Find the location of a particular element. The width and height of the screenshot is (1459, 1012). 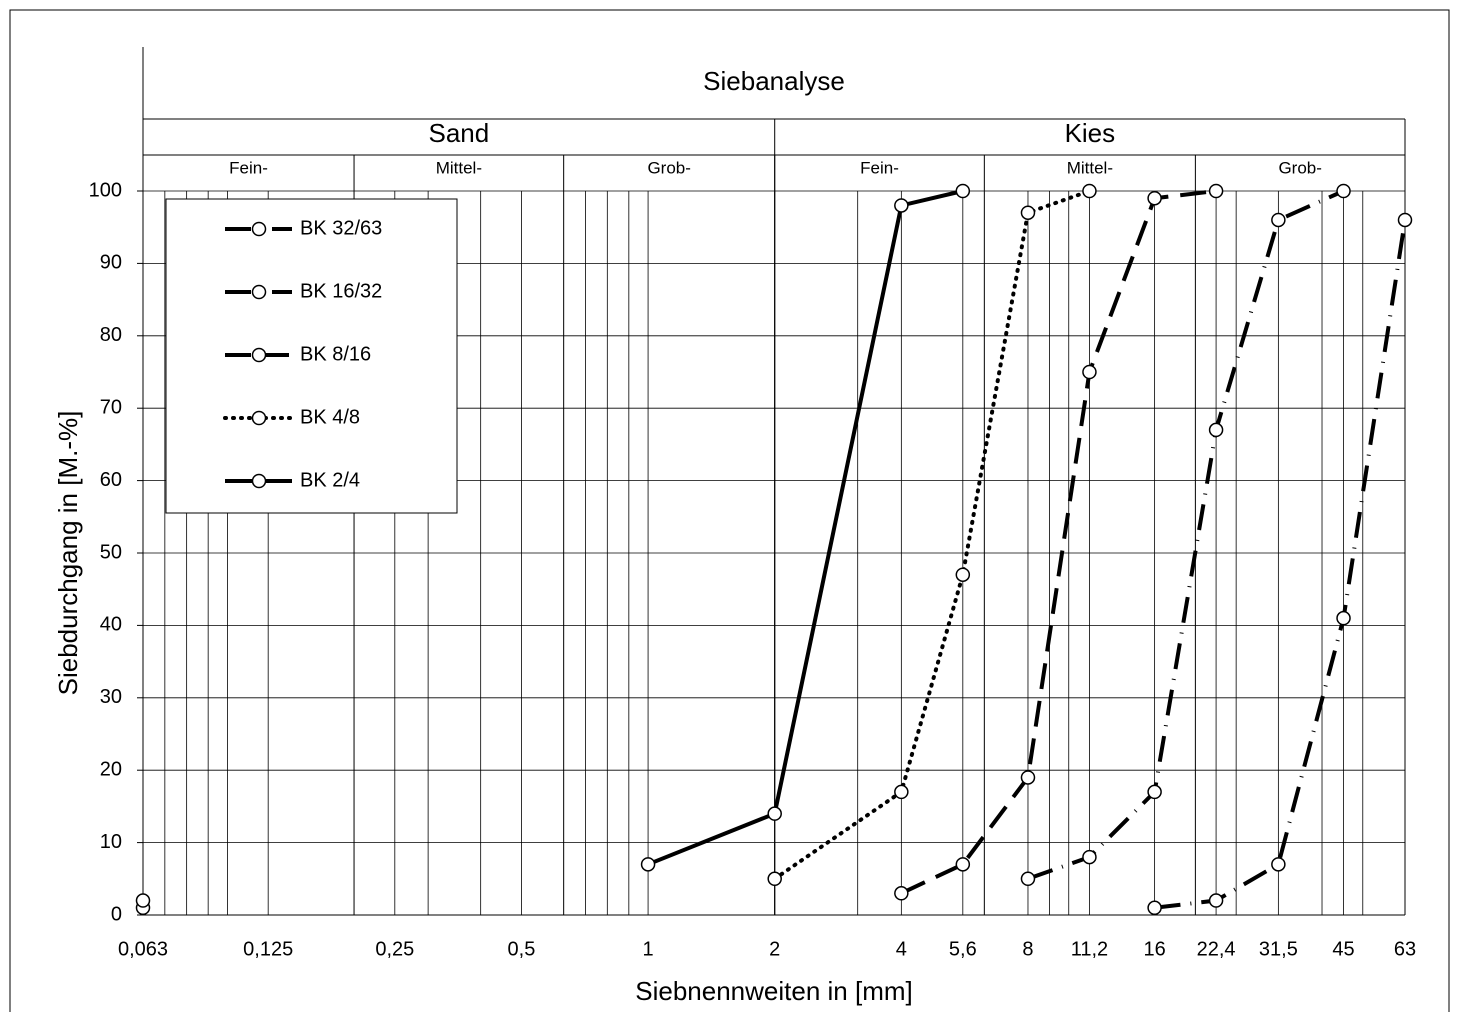

x-tick-label: 0,063 is located at coordinates (143, 949).